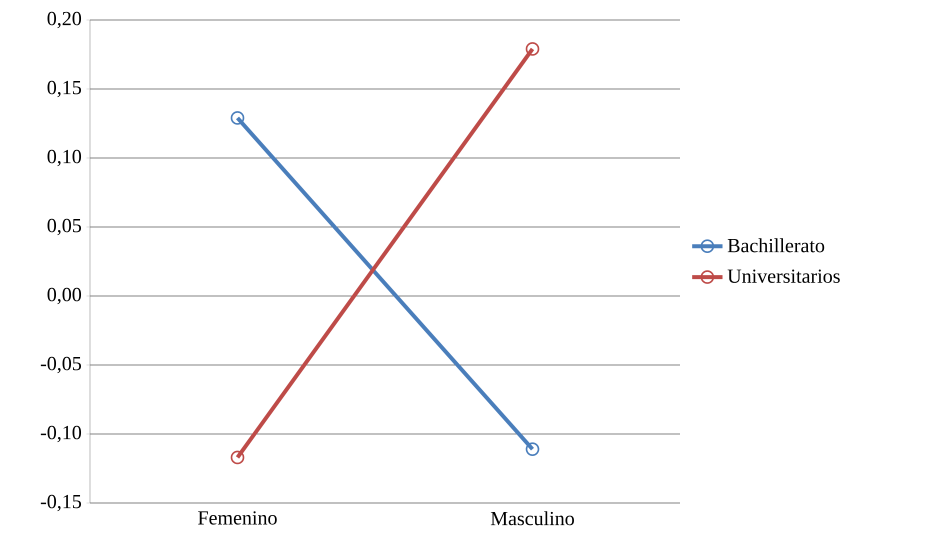 The height and width of the screenshot is (549, 934). I want to click on y-tick-label: 0,15, so click(65, 89).